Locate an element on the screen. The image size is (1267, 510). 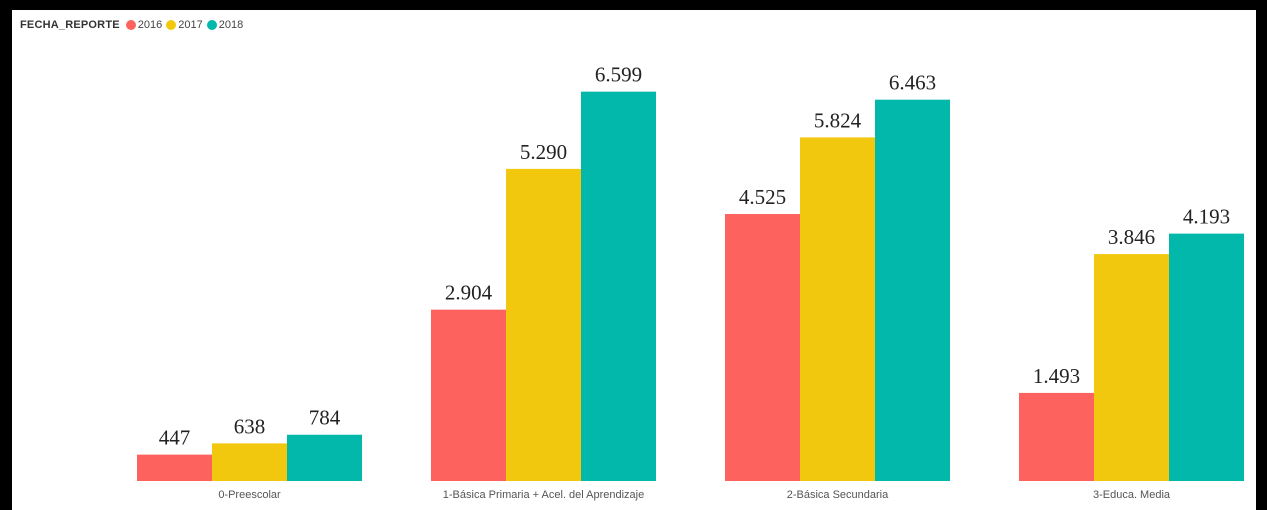
data-label-2018-0: 784 is located at coordinates (325, 418).